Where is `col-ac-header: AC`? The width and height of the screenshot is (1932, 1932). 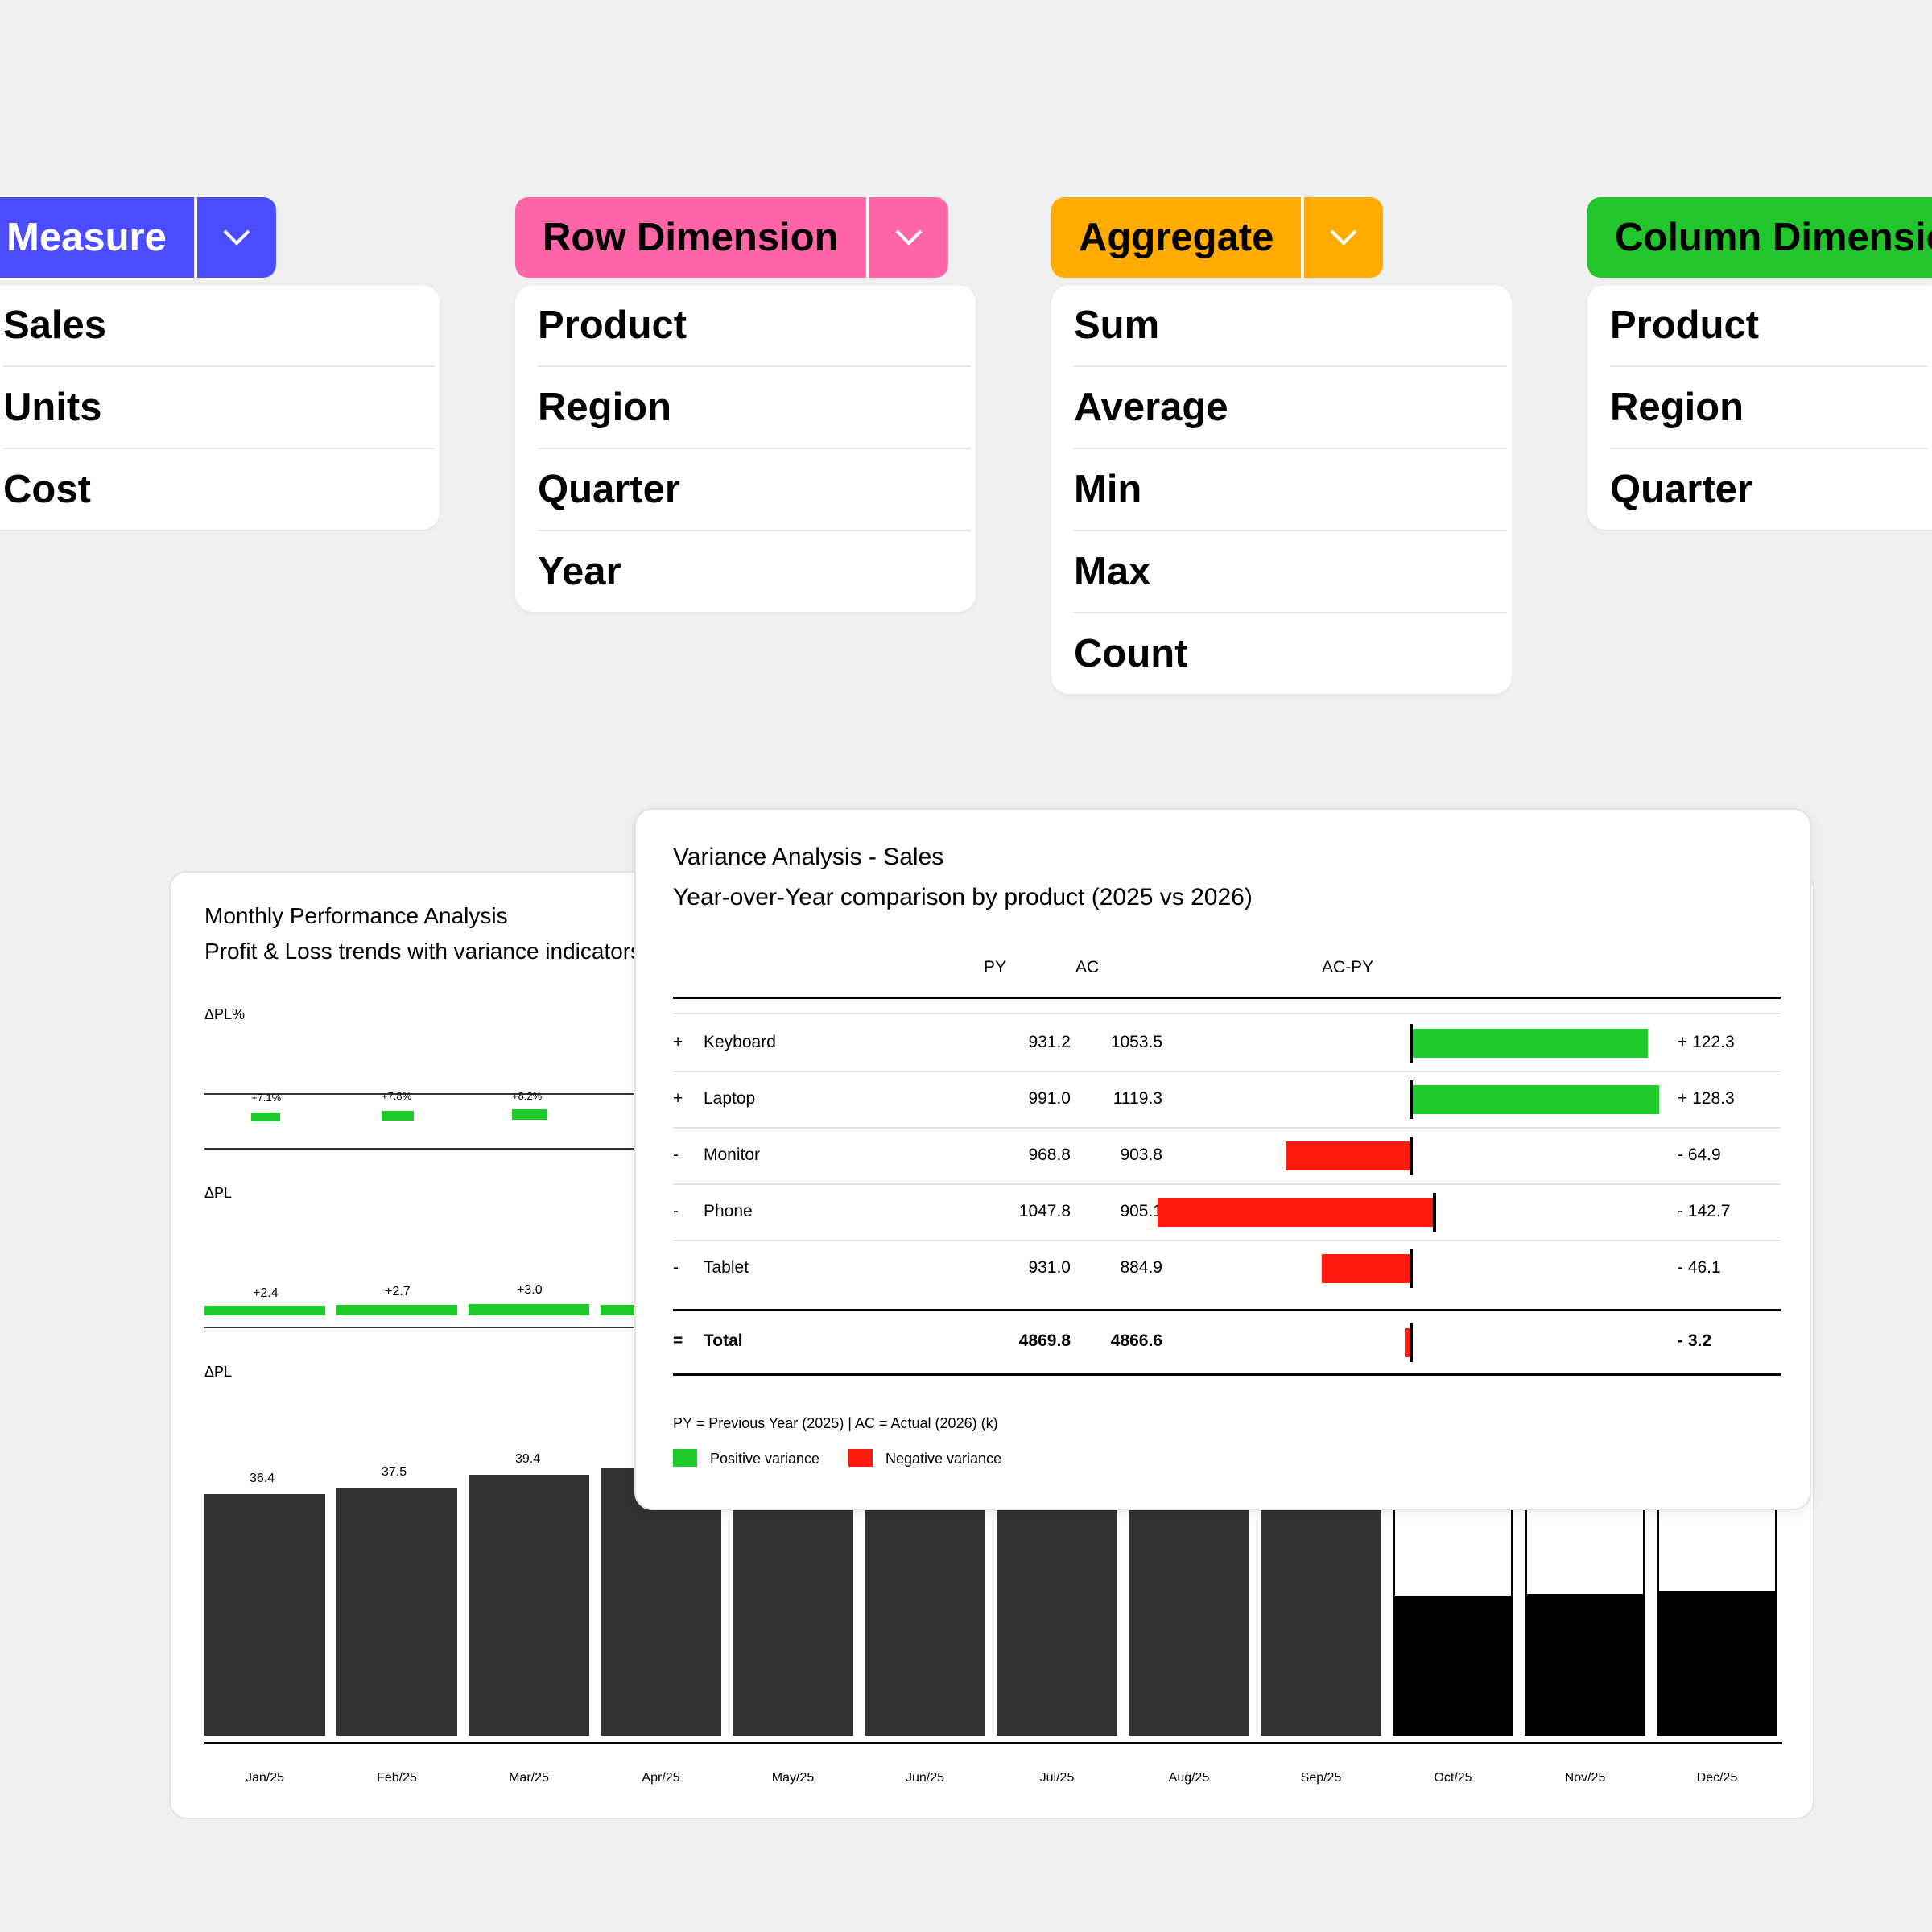
col-ac-header: AC is located at coordinates (1087, 967).